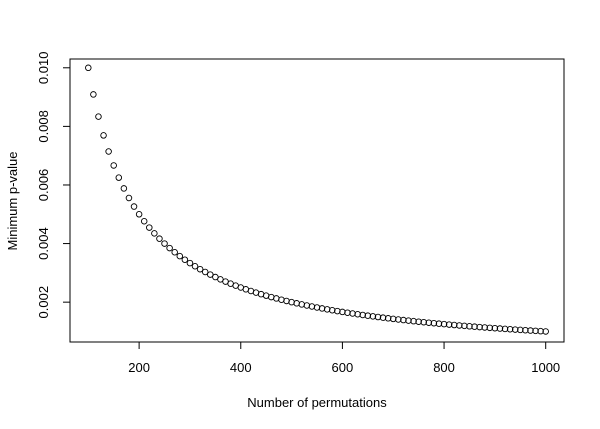 This screenshot has width=600, height=429. What do you see at coordinates (241, 367) in the screenshot?
I see `x-tick-label: 400` at bounding box center [241, 367].